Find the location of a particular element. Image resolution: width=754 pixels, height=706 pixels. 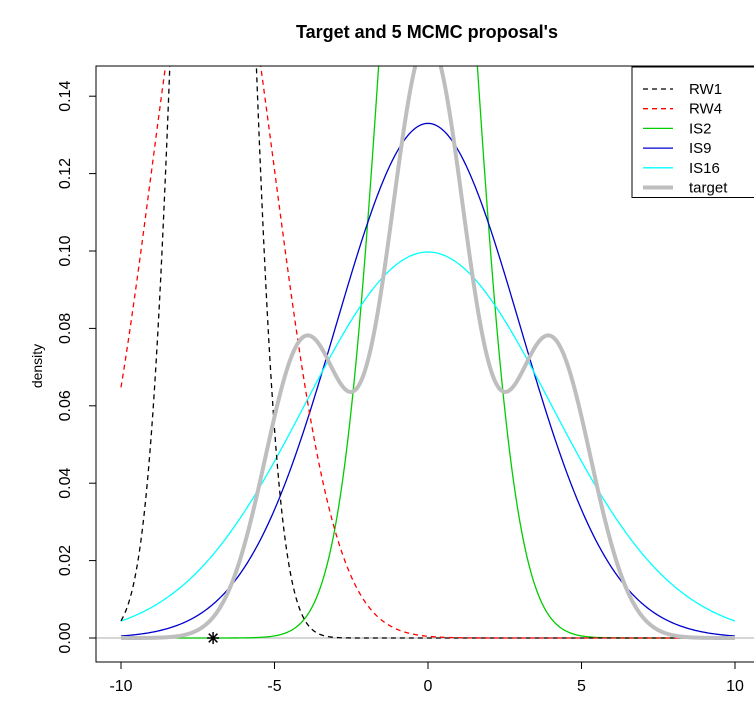

legend-label: IS9 is located at coordinates (700, 148).